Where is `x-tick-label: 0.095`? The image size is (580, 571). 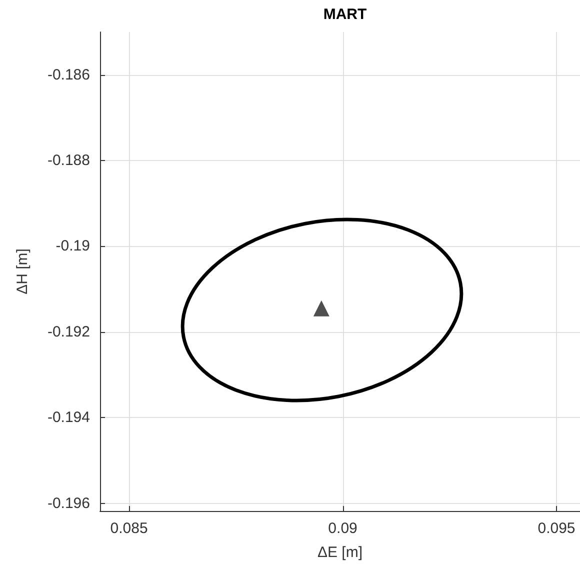 x-tick-label: 0.095 is located at coordinates (557, 528).